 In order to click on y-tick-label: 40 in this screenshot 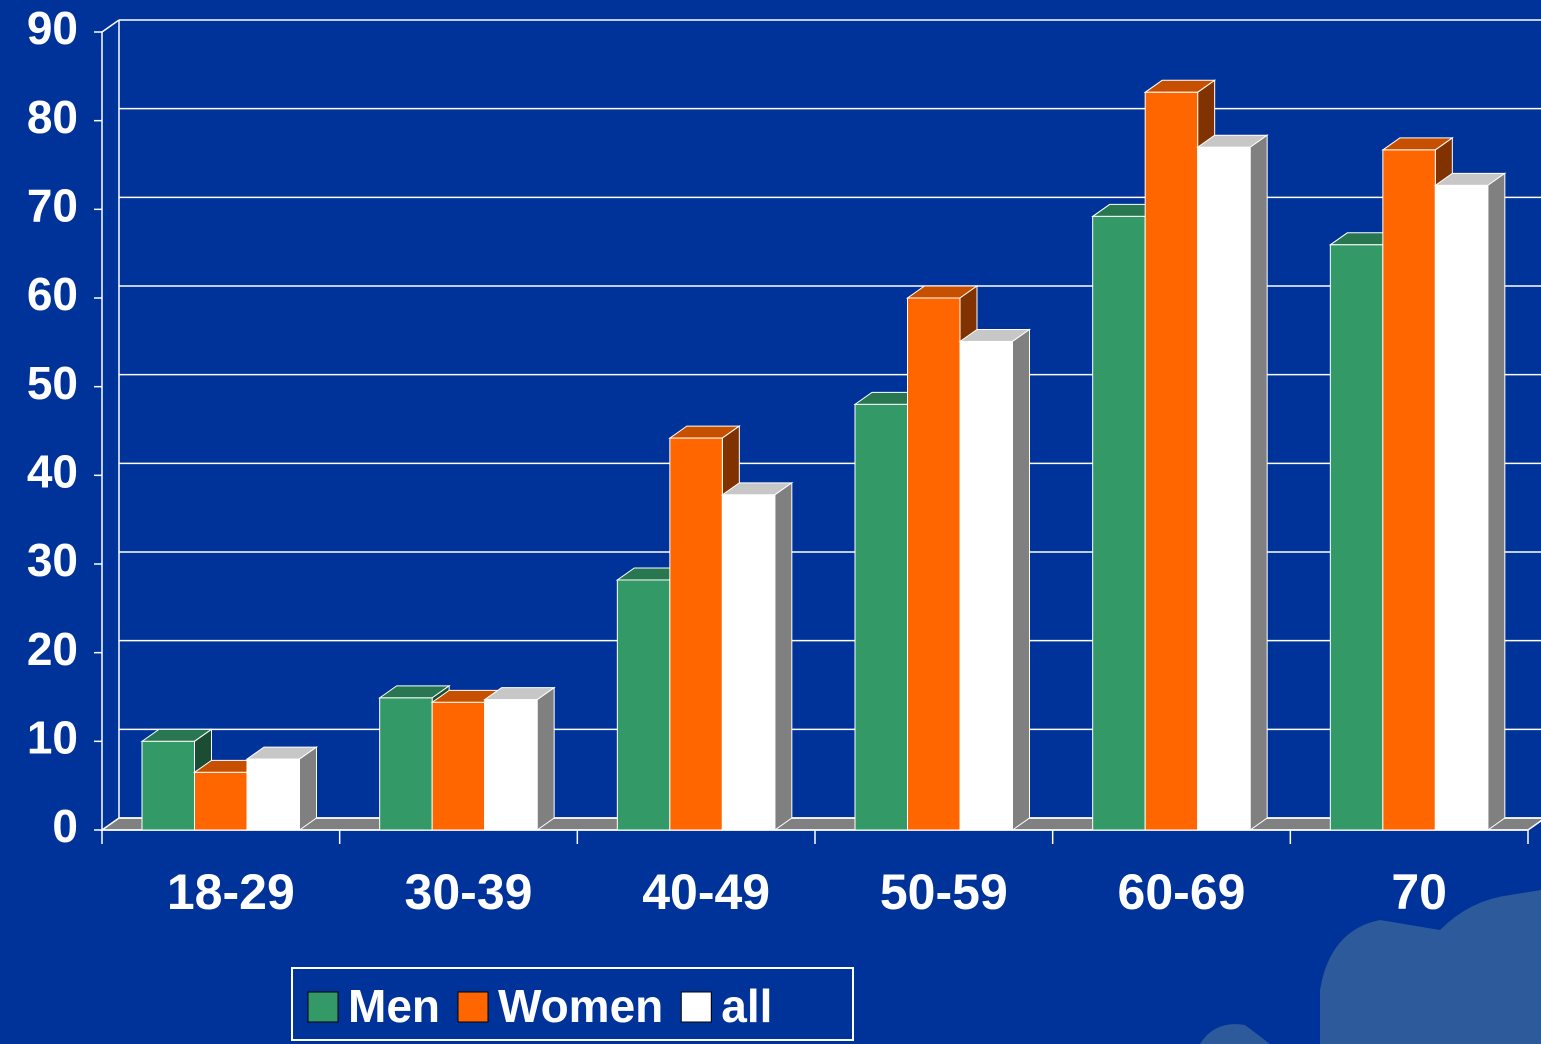, I will do `click(52, 471)`.